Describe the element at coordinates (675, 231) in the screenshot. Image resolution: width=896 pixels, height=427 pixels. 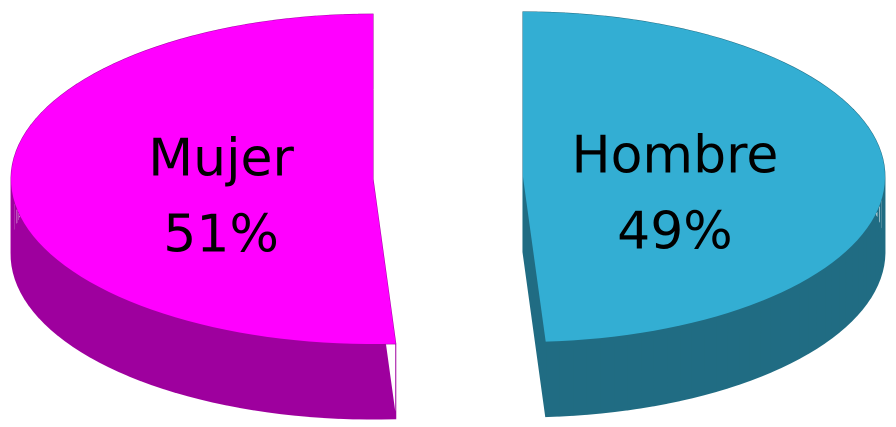
I see `slice-value-label: 49%` at that location.